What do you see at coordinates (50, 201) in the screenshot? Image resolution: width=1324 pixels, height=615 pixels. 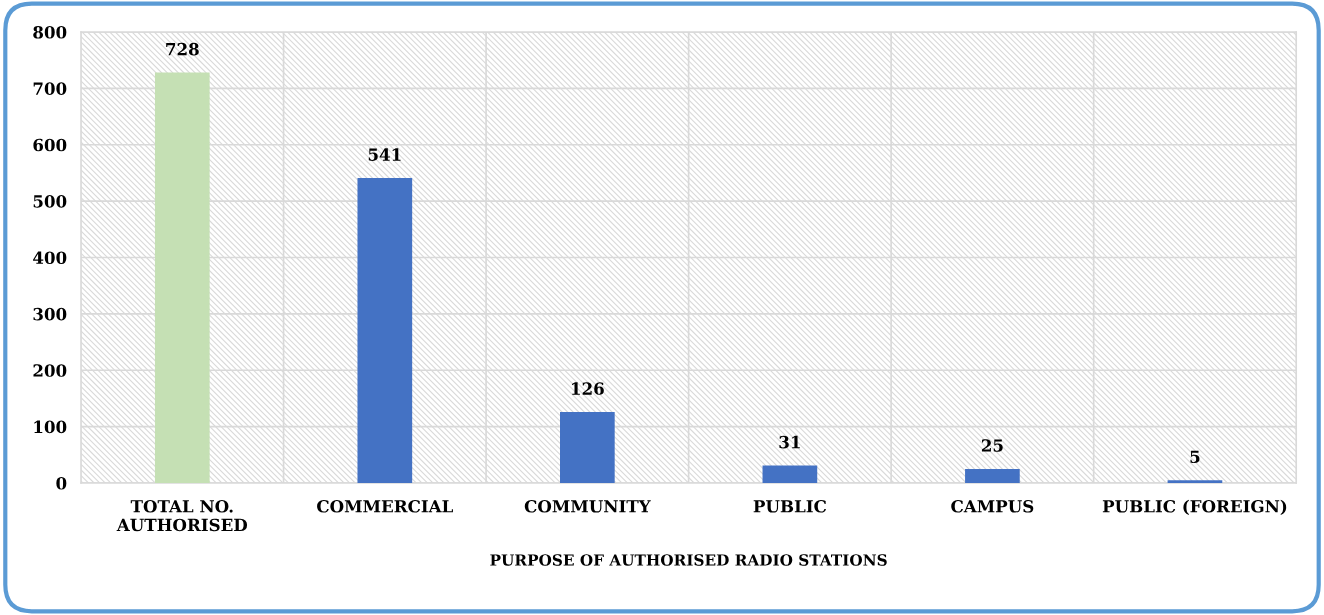 I see `y-tick-label: 500` at bounding box center [50, 201].